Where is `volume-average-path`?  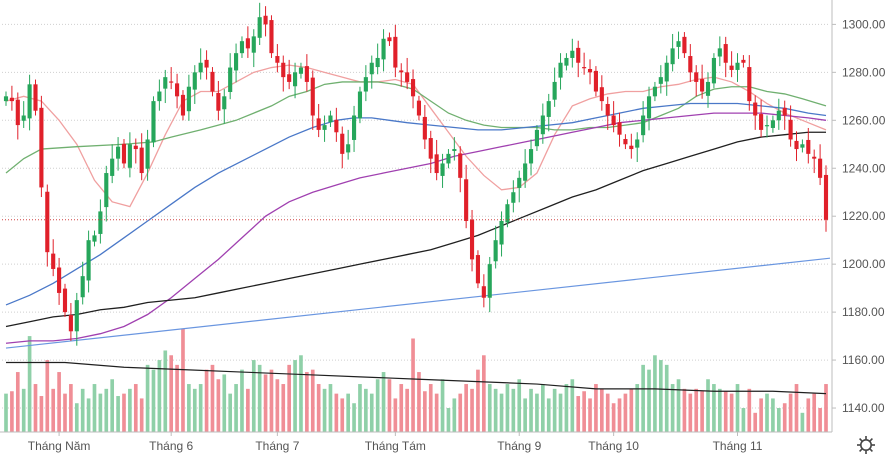
volume-average-path is located at coordinates (416, 378).